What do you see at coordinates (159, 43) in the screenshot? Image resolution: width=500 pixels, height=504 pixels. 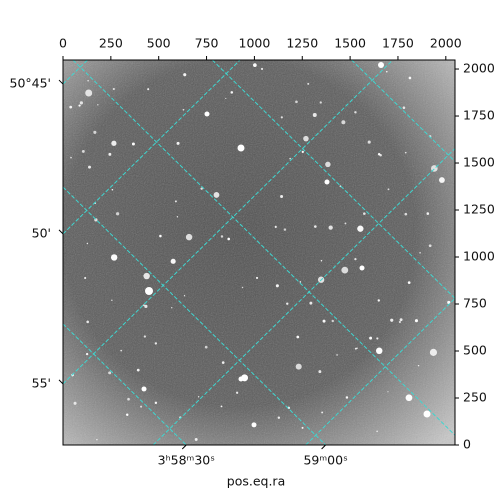 I see `x-tick-label: 500` at bounding box center [159, 43].